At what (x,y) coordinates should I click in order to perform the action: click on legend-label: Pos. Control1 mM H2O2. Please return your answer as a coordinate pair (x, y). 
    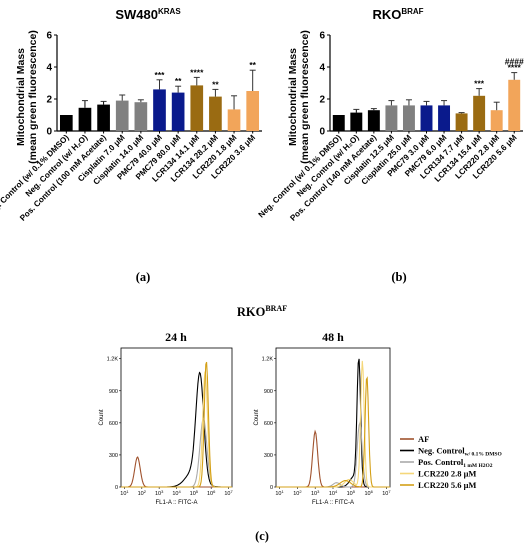
    Looking at the image, I should click on (455, 463).